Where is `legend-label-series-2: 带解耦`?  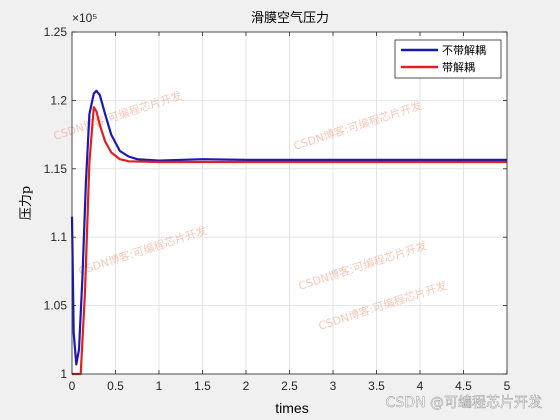 legend-label-series-2: 带解耦 is located at coordinates (458, 67).